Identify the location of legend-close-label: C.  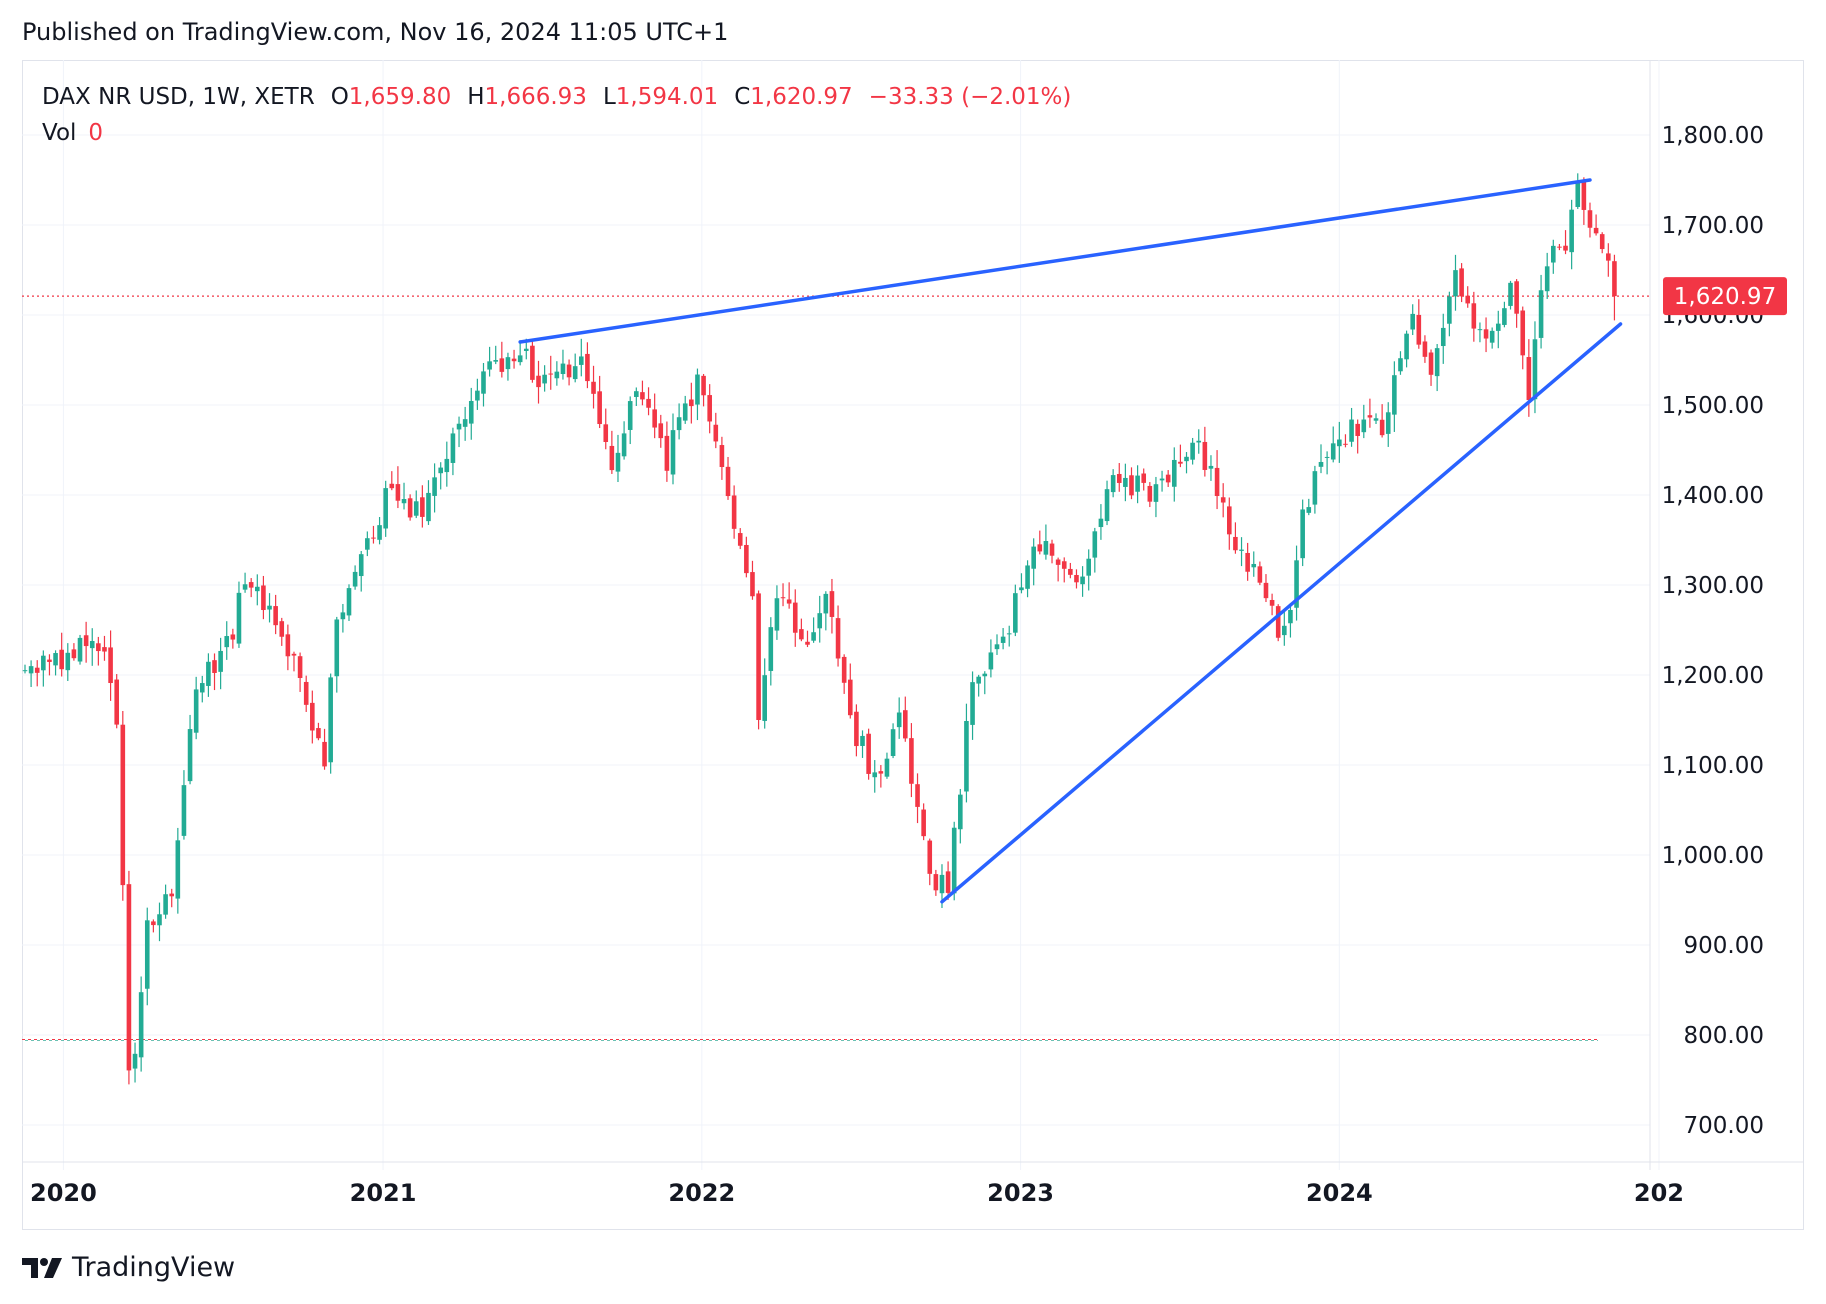
(742, 97).